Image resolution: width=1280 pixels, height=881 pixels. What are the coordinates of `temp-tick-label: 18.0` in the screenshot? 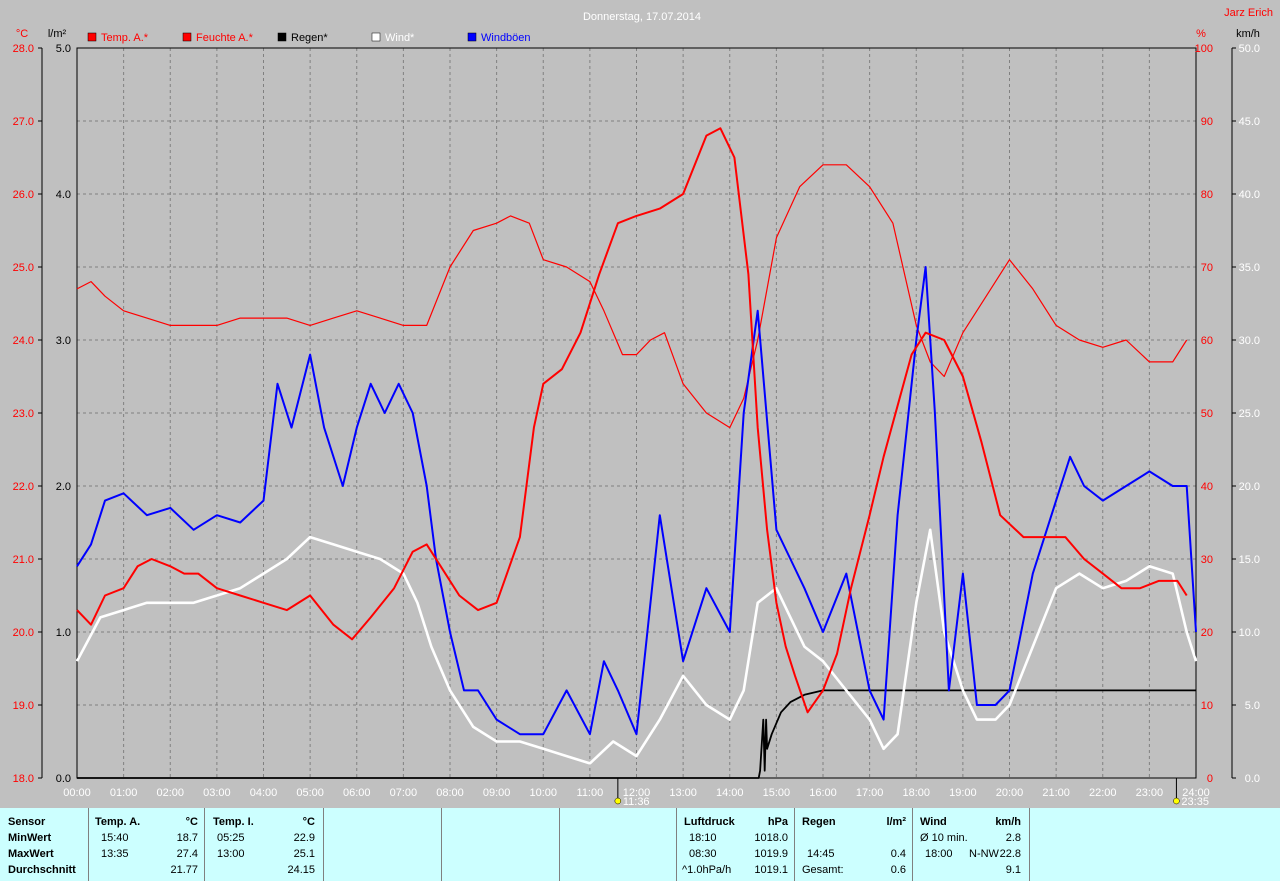 It's located at (23, 779).